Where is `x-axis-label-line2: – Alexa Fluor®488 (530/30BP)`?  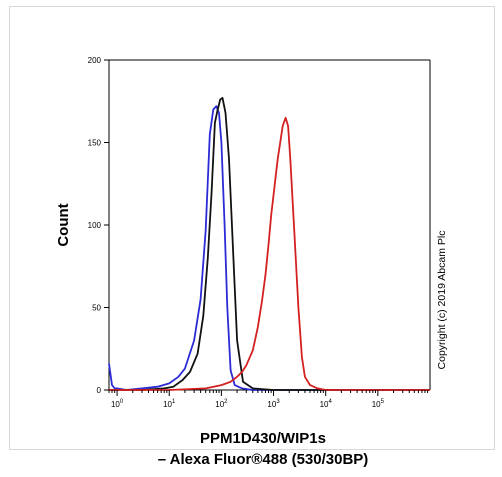
x-axis-label-line2: – Alexa Fluor®488 (530/30BP) is located at coordinates (263, 459).